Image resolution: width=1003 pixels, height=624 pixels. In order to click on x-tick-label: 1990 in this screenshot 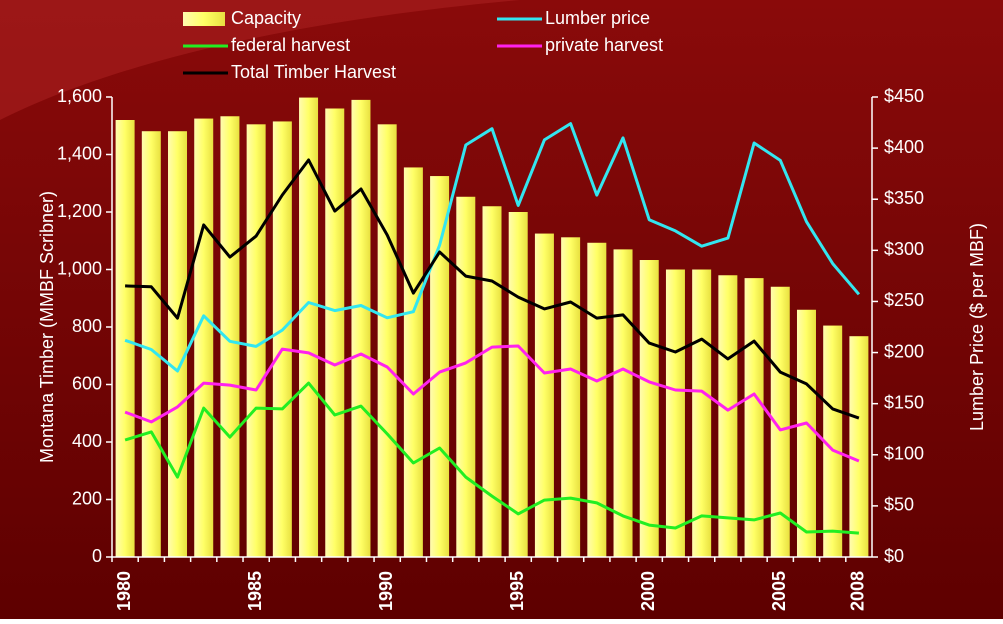, I will do `click(386, 591)`.